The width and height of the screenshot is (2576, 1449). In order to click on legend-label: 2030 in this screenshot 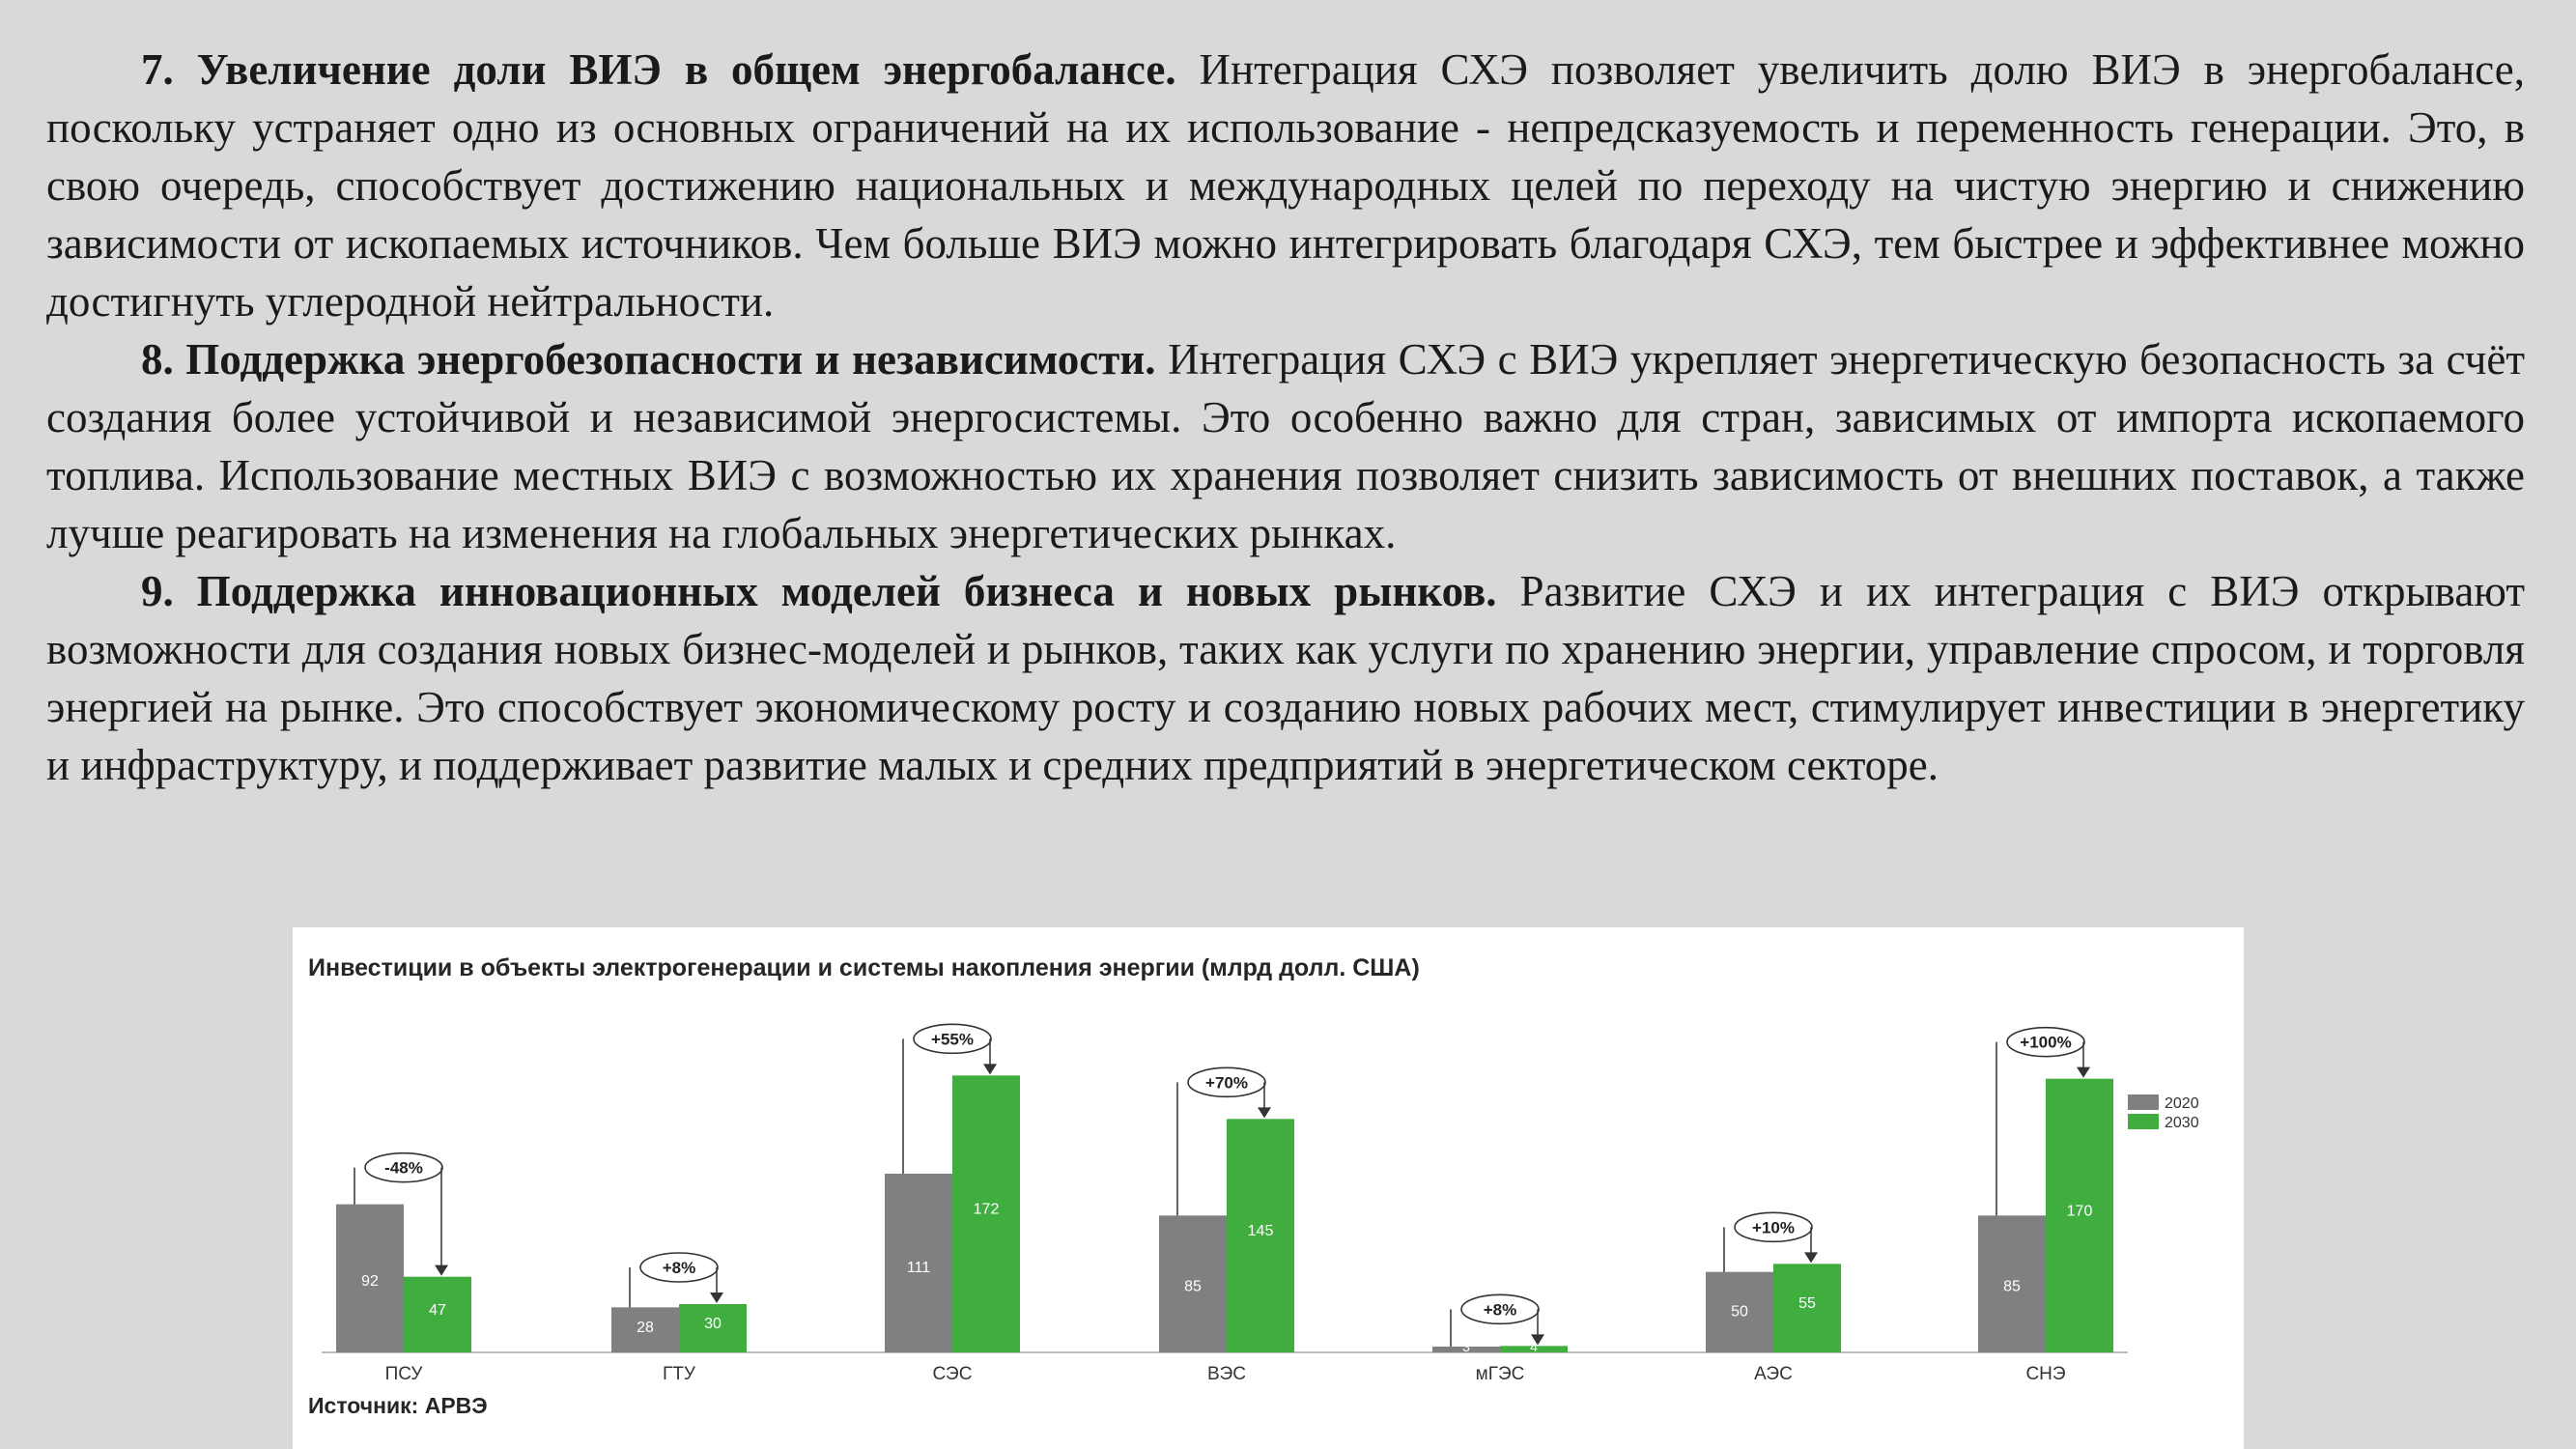, I will do `click(2182, 1123)`.